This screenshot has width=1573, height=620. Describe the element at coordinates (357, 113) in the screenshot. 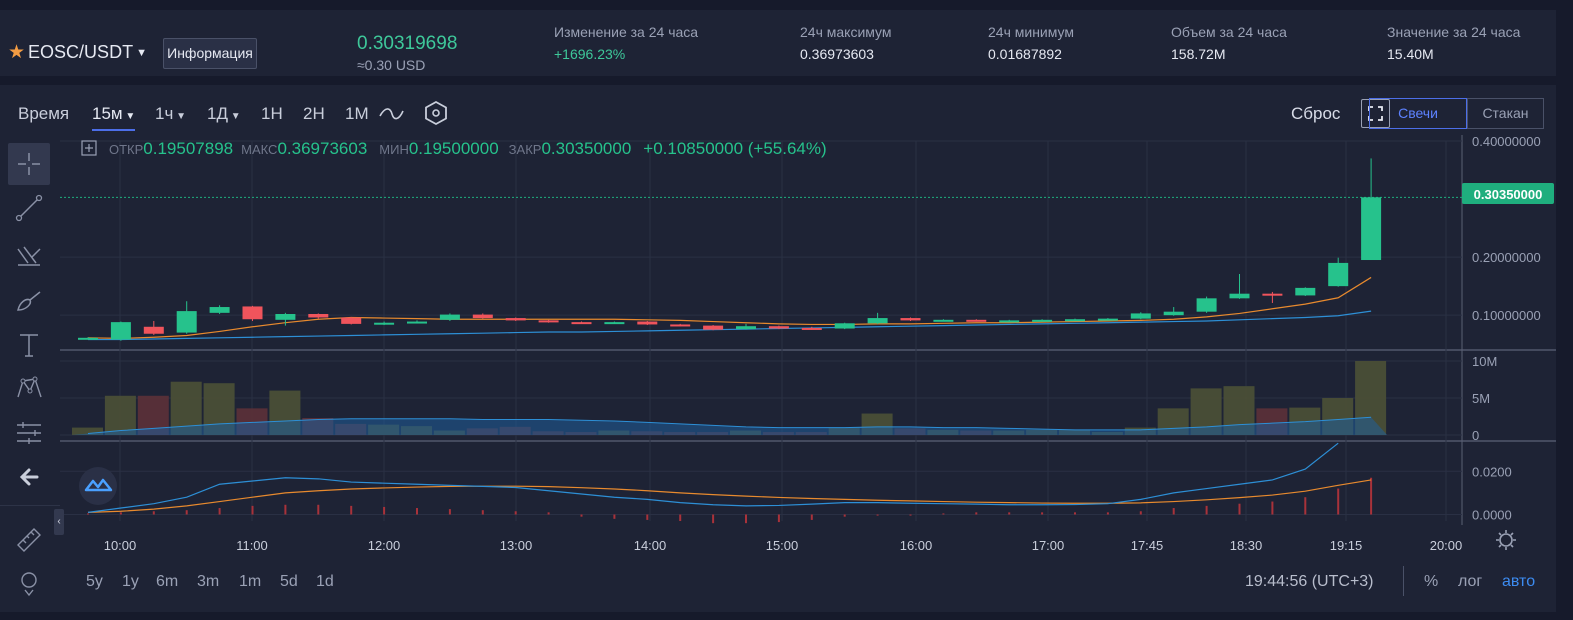

I see `tf-1mo: 1М` at that location.